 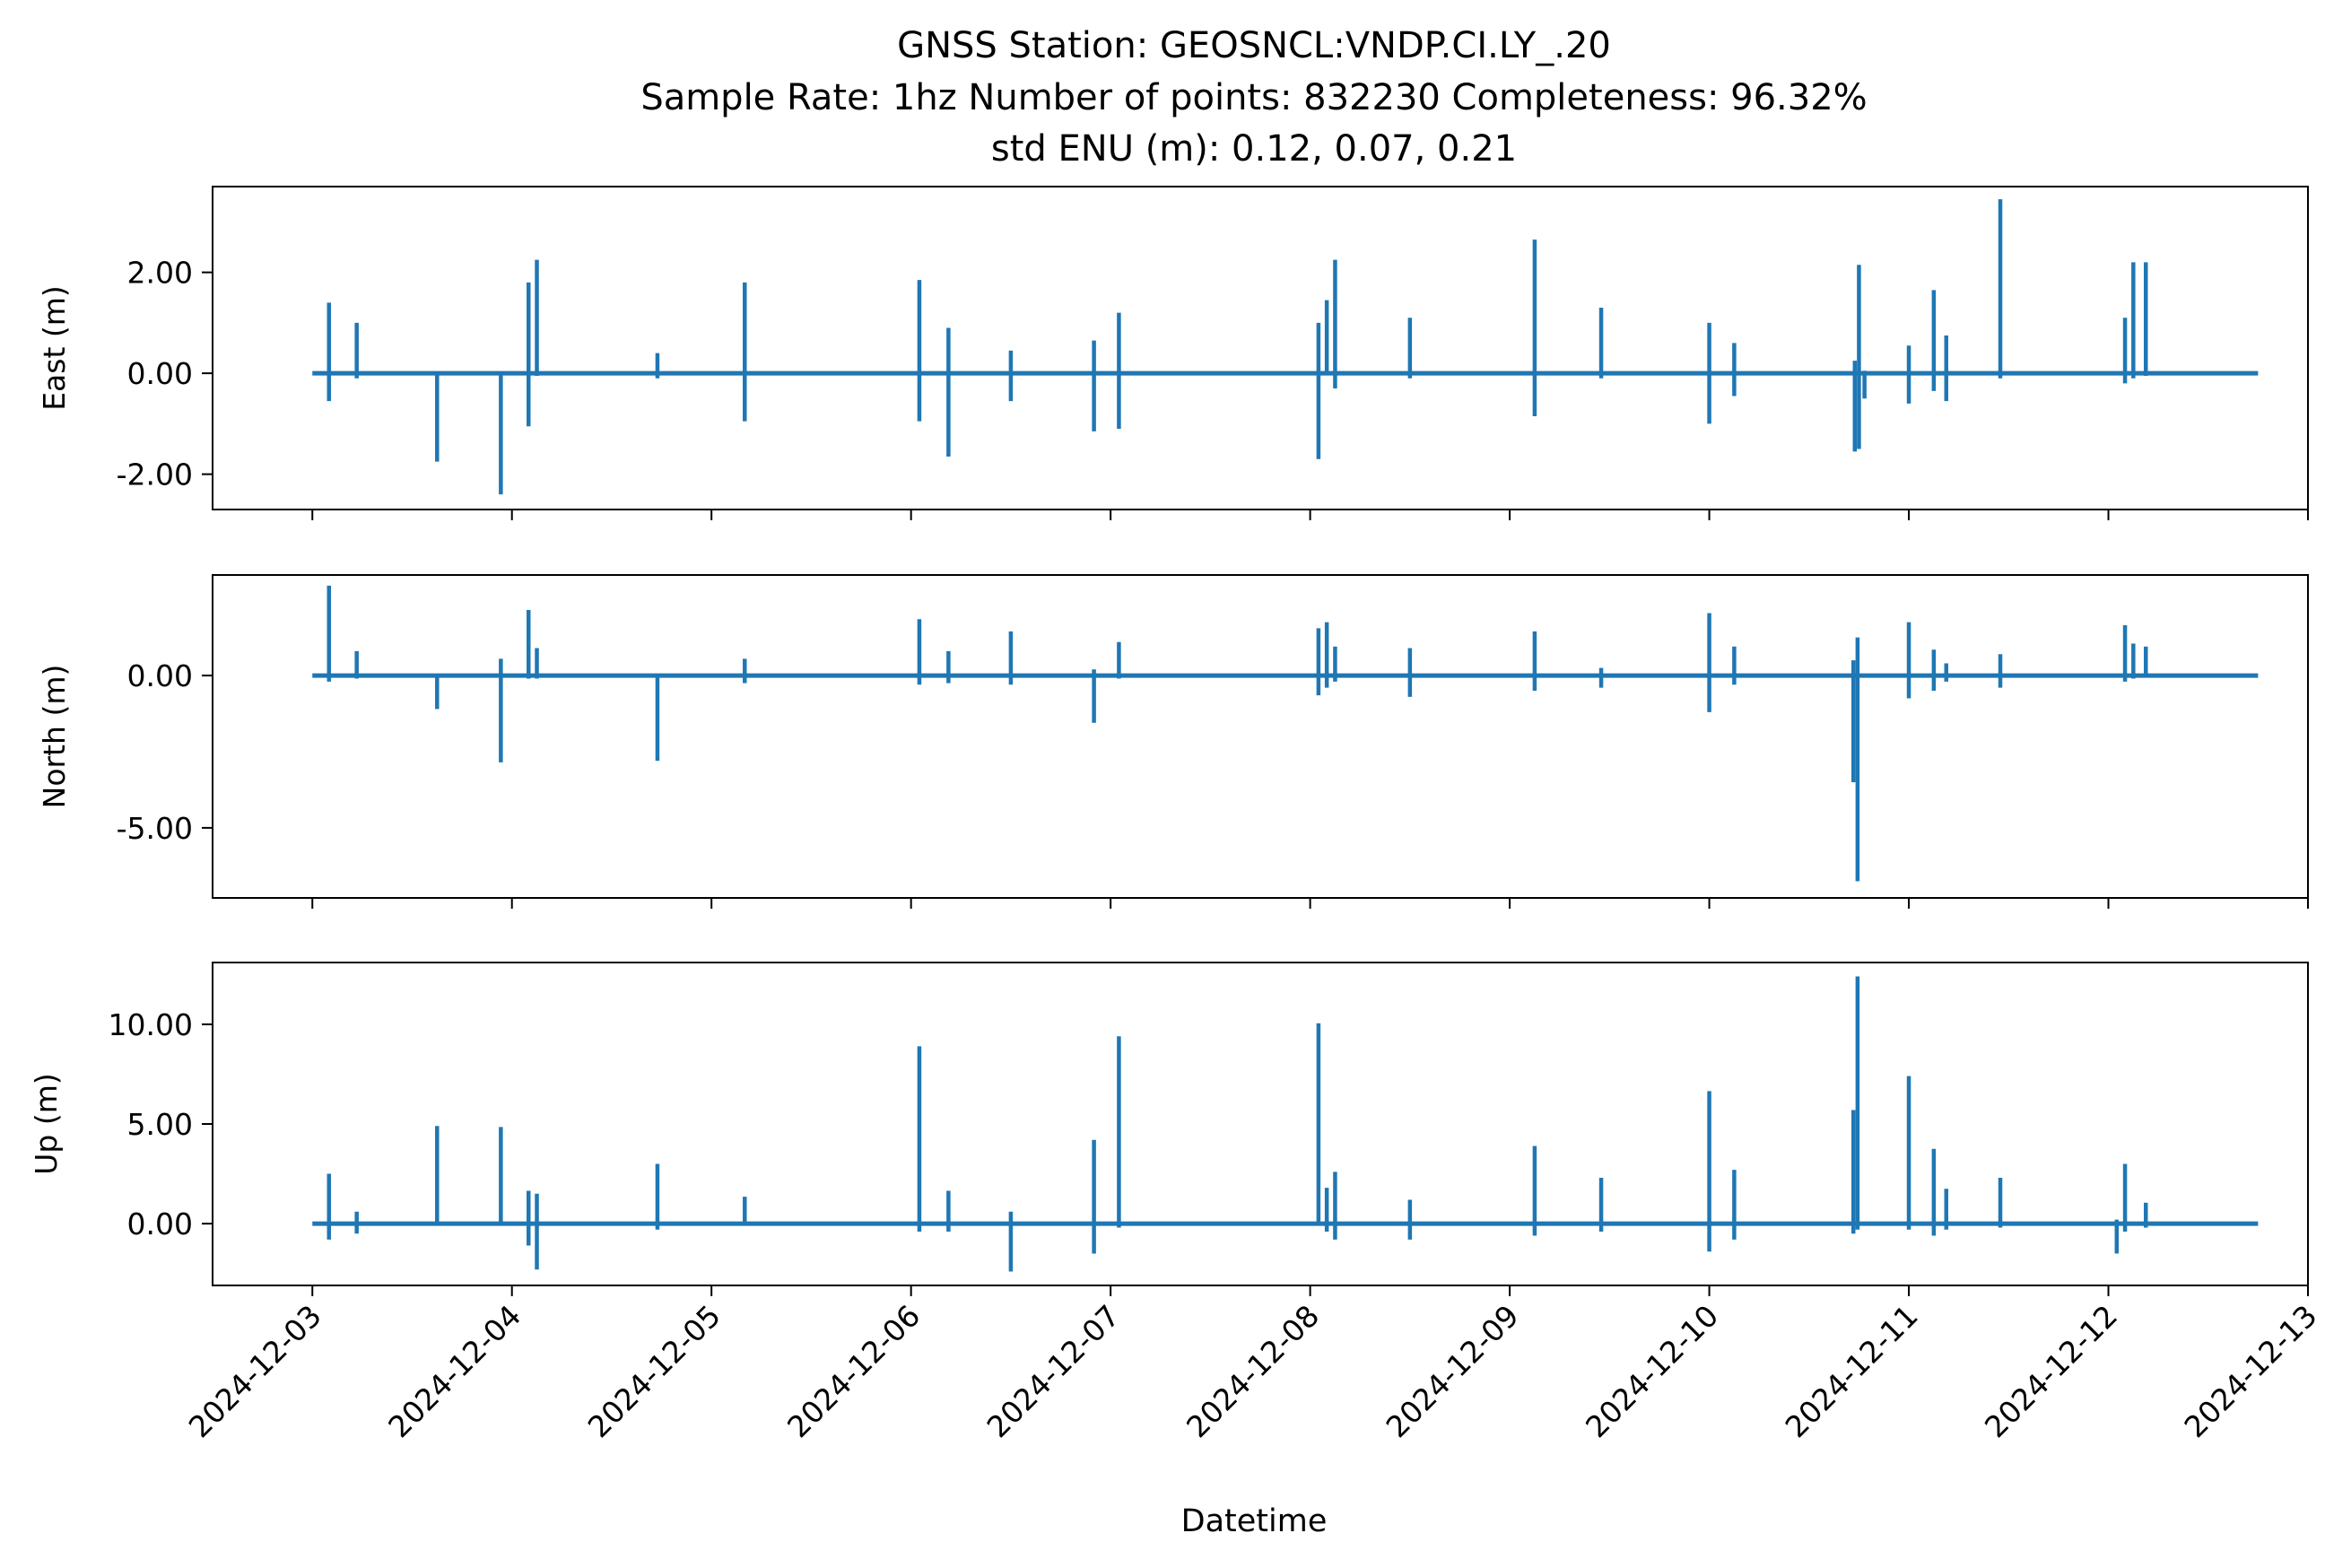 I want to click on chart-title-line-3: std ENU (m): 0.12, 0.07, 0.21, so click(x=1254, y=149).